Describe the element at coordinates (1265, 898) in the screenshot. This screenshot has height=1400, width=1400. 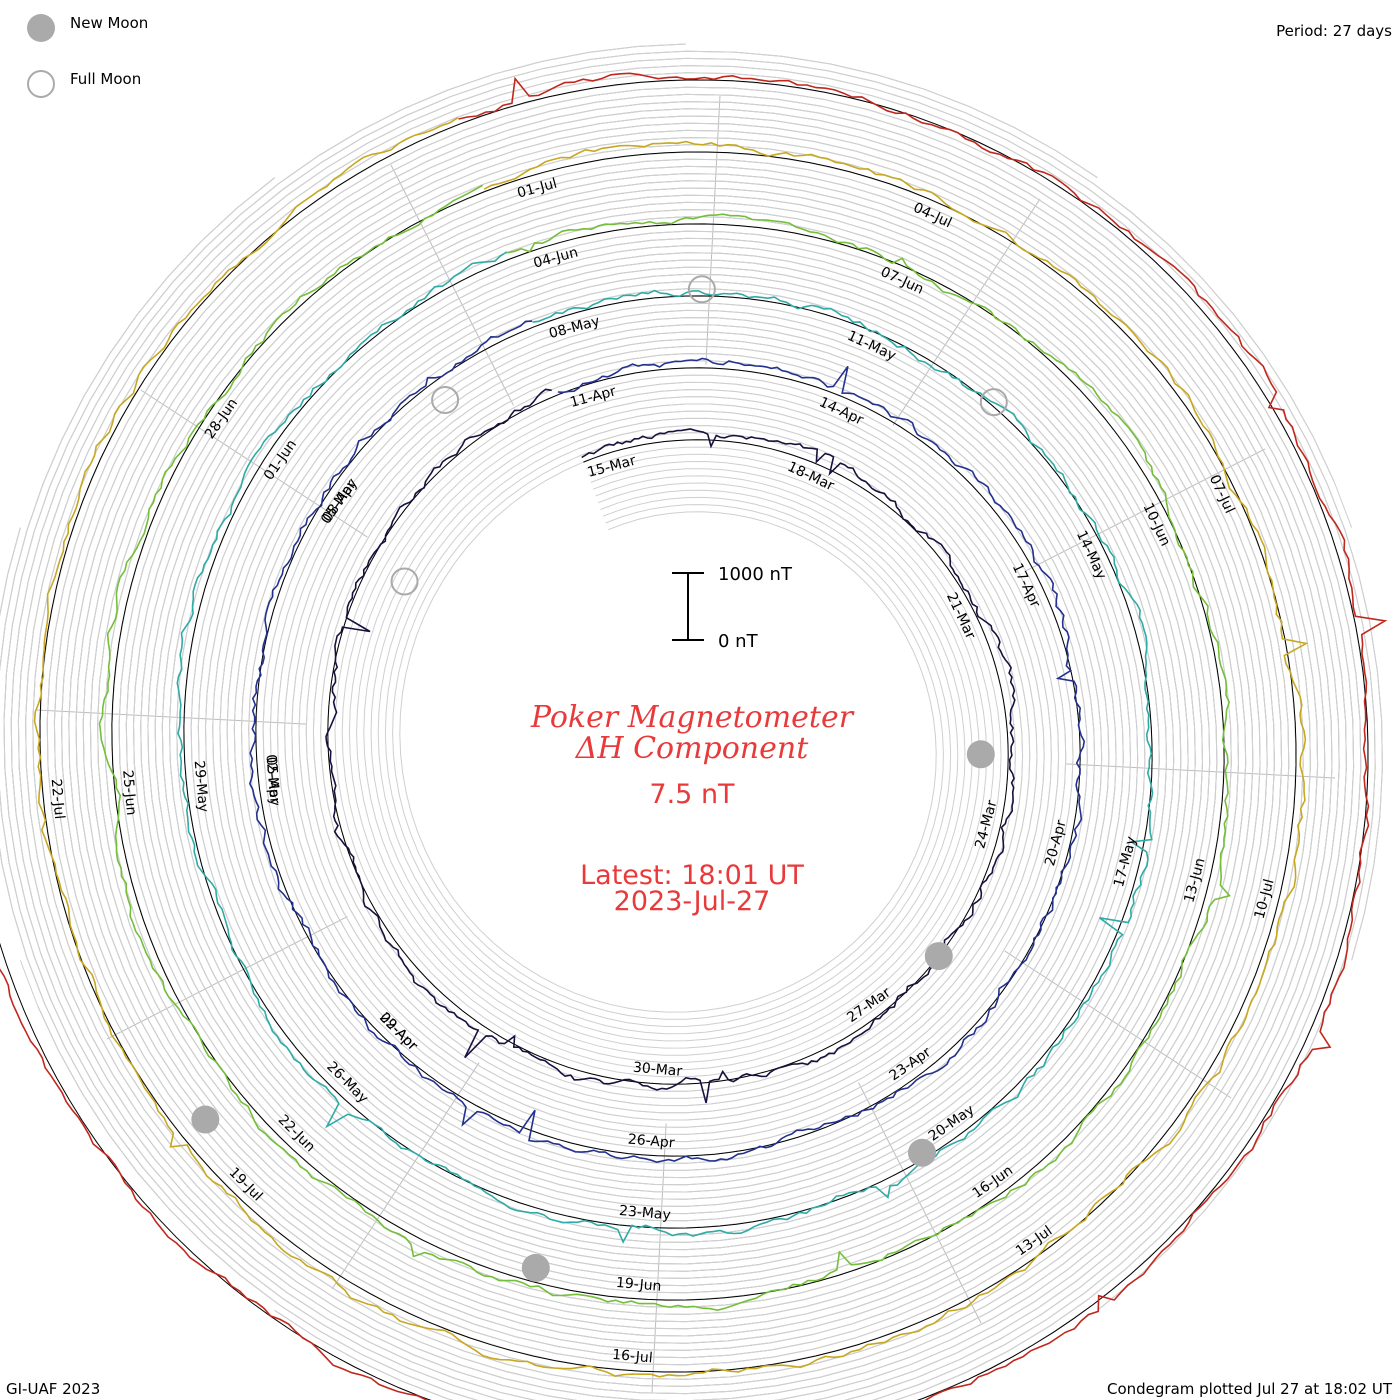
I see `date-label: 10-Jul` at that location.